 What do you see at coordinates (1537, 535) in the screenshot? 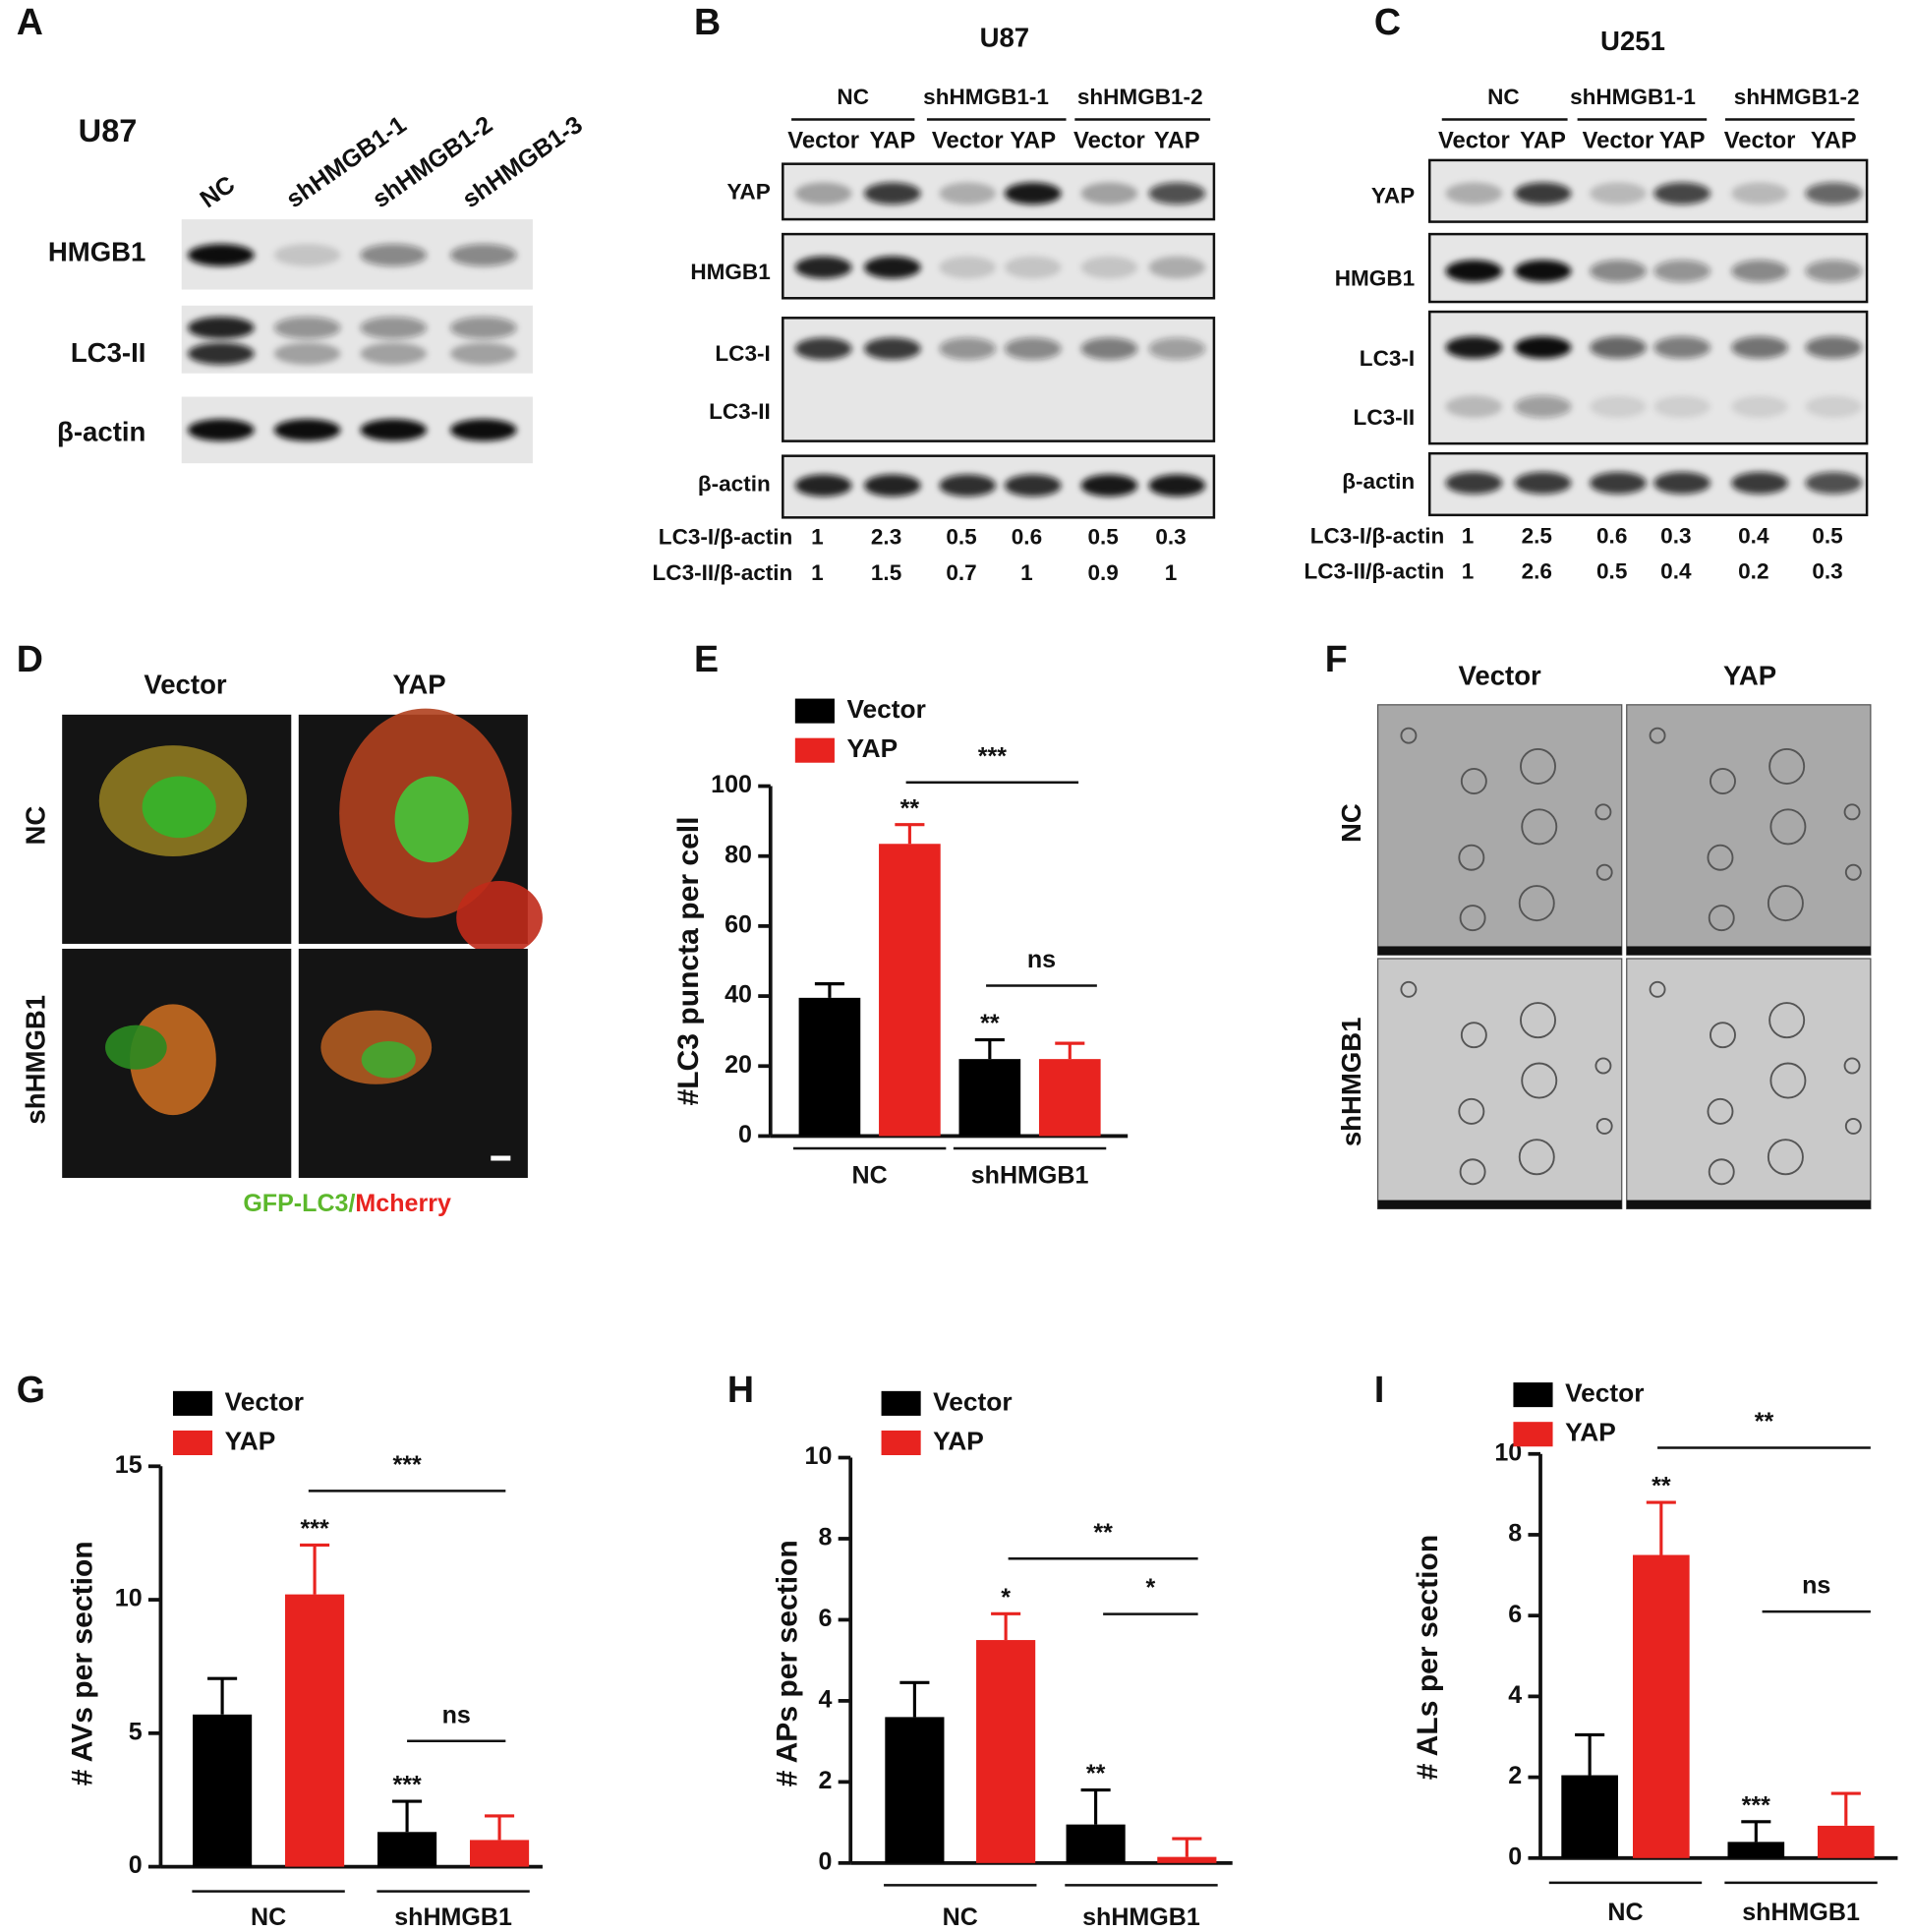
I see `quant-value: 2.5` at bounding box center [1537, 535].